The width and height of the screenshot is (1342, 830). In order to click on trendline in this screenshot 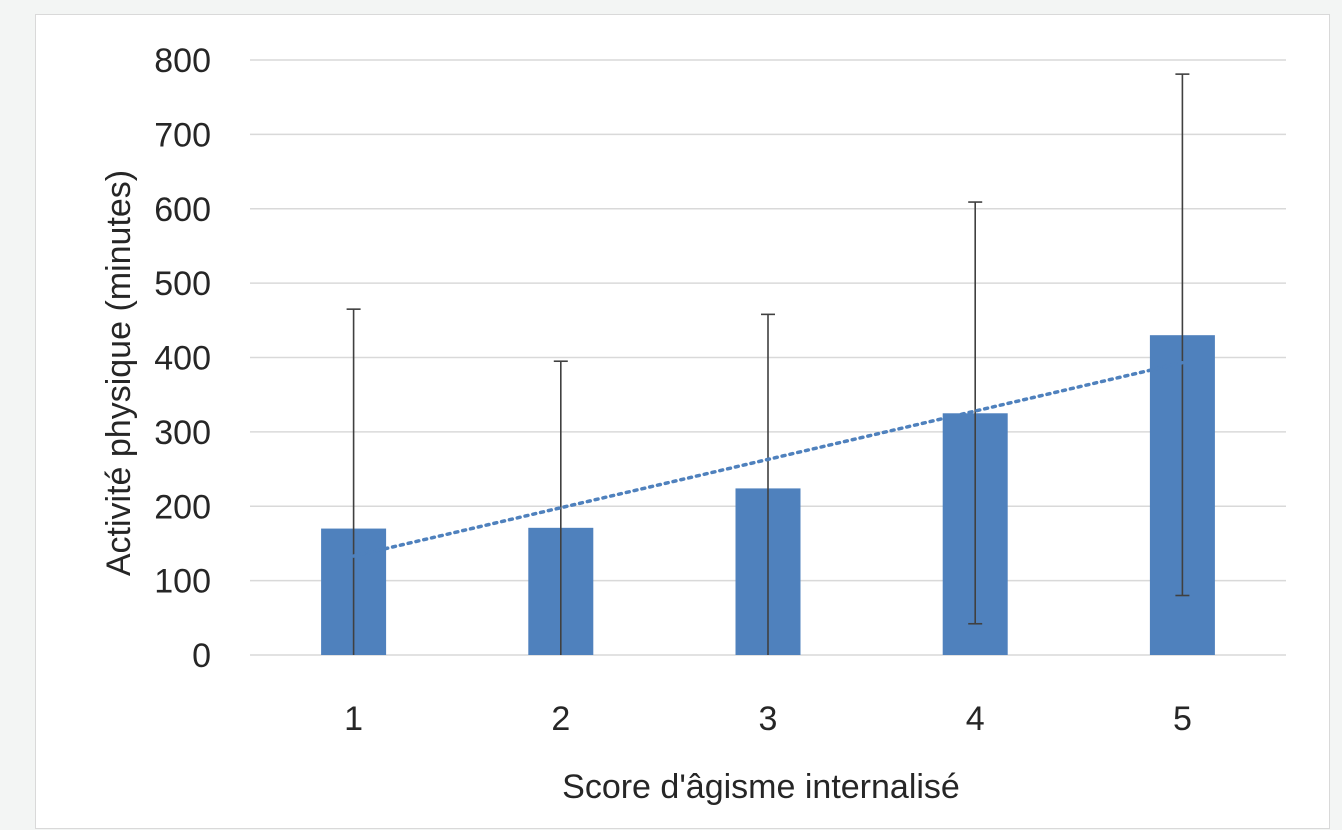, I will do `click(768, 459)`.